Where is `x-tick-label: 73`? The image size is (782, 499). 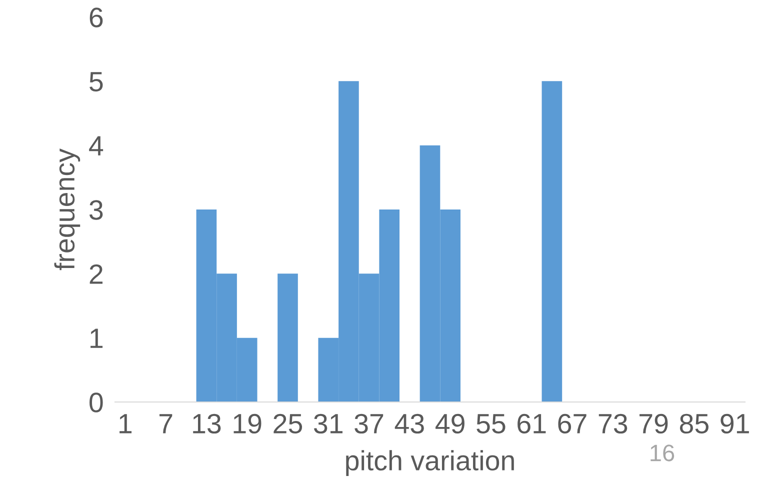
x-tick-label: 73 is located at coordinates (613, 424).